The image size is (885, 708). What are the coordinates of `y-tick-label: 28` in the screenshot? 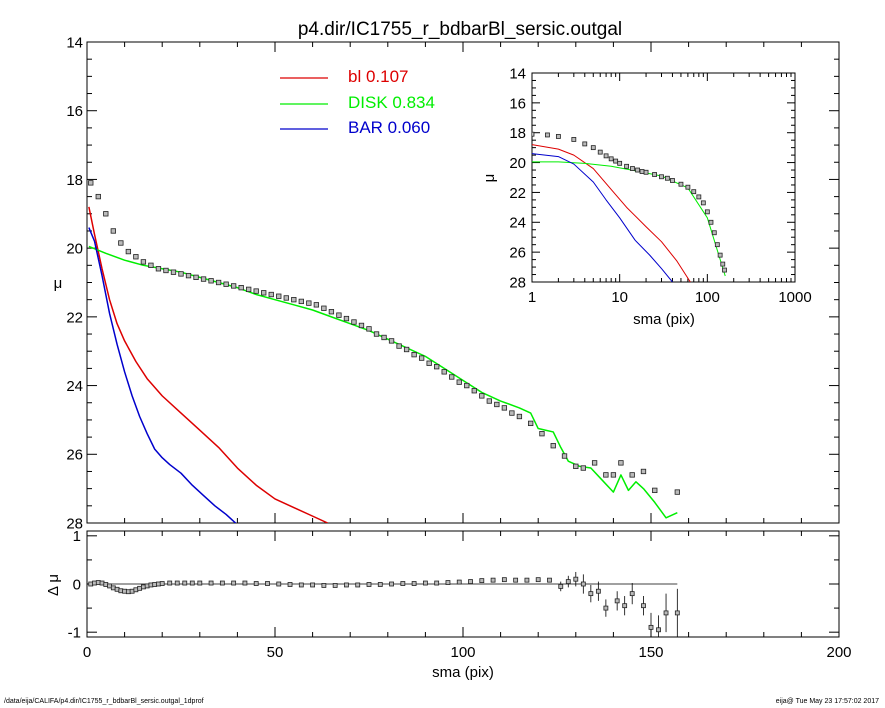 It's located at (517, 282).